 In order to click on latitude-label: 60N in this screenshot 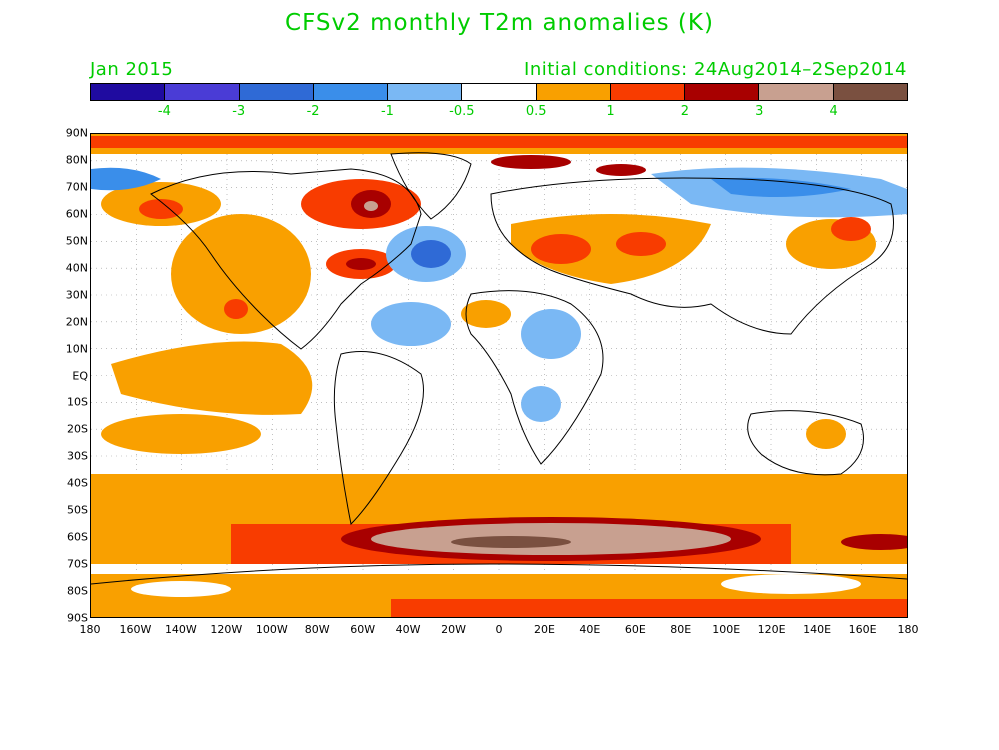, I will do `click(76, 214)`.